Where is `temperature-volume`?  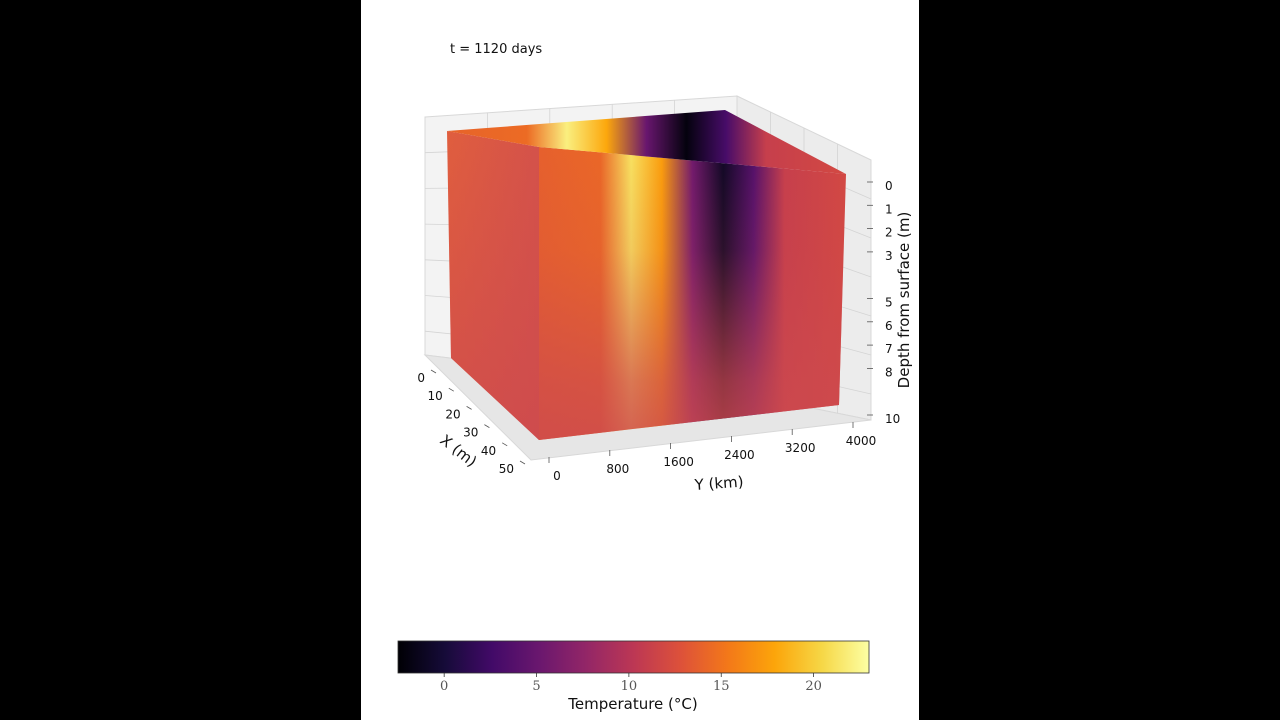 temperature-volume is located at coordinates (646, 275).